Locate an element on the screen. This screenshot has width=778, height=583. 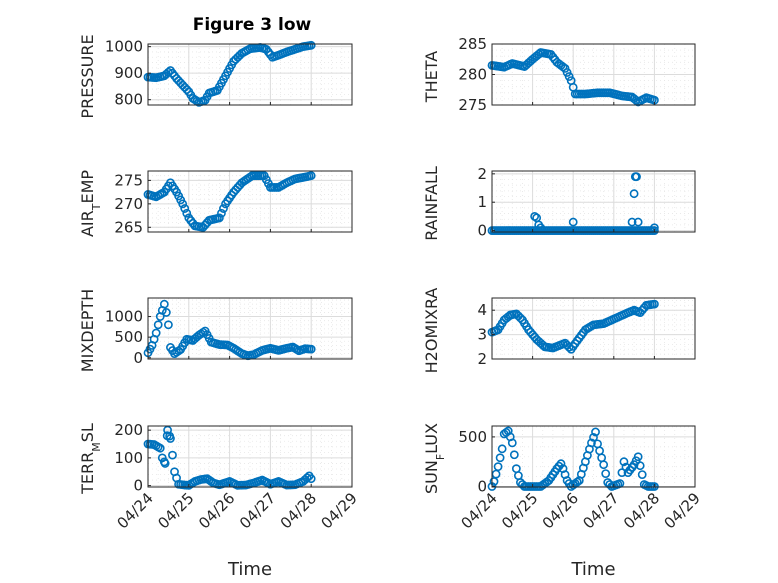
y-tick-label: 900 is located at coordinates (128, 73).